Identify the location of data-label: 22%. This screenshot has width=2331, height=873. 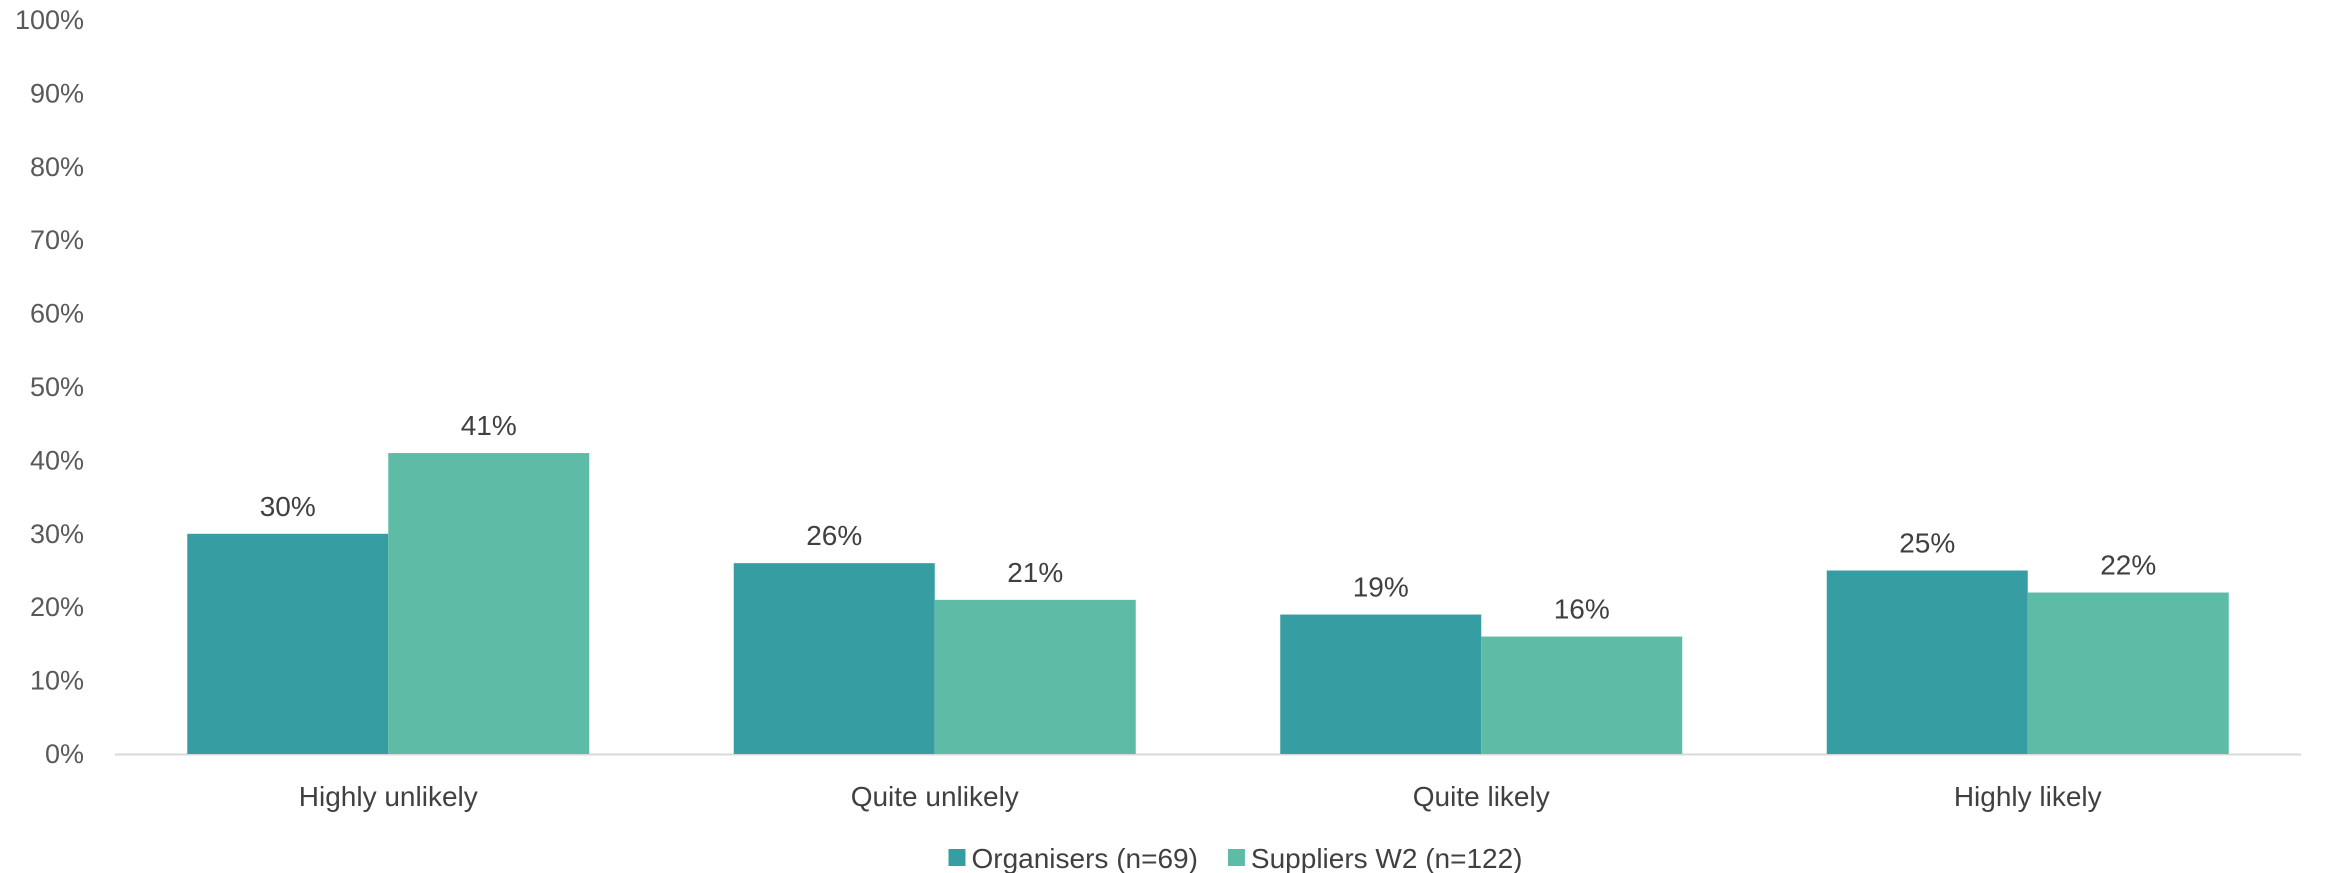
(2128, 565).